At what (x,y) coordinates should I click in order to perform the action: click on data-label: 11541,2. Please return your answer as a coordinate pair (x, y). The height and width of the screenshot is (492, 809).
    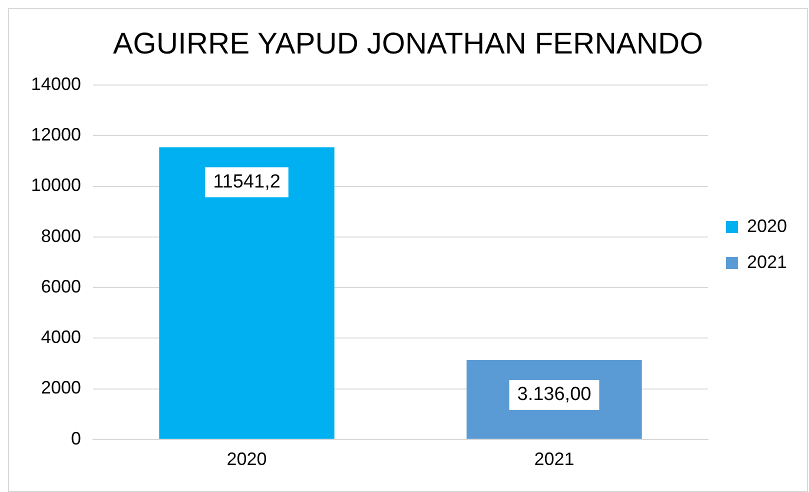
    Looking at the image, I should click on (246, 181).